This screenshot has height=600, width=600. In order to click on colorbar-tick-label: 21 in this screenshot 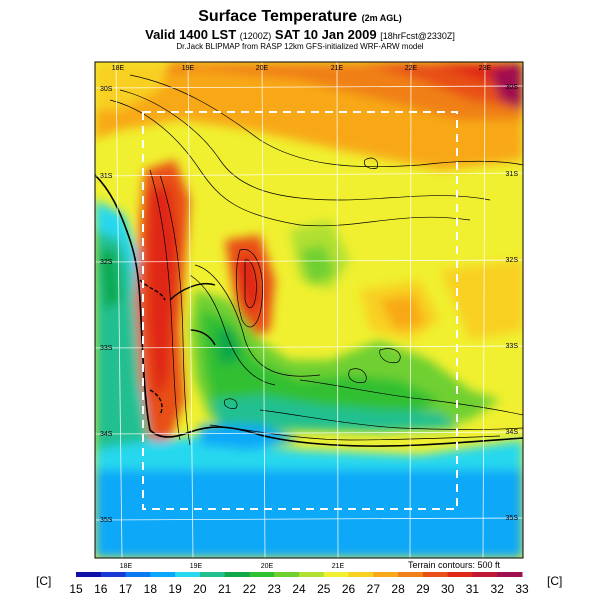, I will do `click(225, 589)`.